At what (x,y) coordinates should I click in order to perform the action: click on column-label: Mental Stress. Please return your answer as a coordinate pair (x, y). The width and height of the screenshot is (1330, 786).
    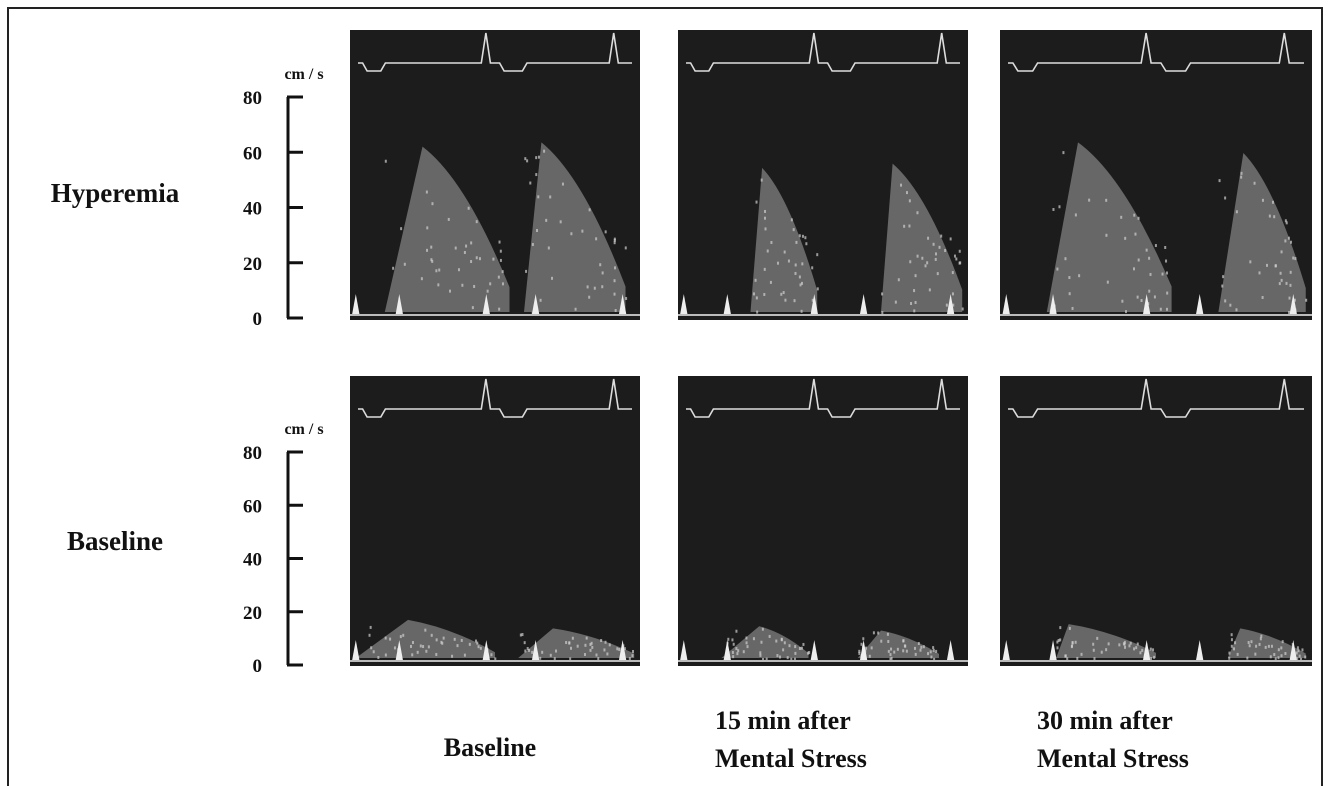
    Looking at the image, I should click on (1113, 758).